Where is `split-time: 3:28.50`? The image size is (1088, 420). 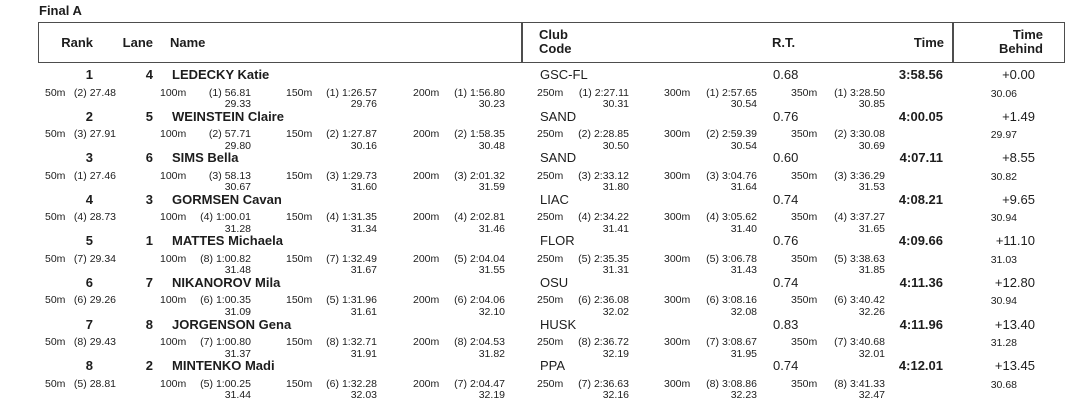
split-time: 3:28.50 is located at coordinates (867, 92).